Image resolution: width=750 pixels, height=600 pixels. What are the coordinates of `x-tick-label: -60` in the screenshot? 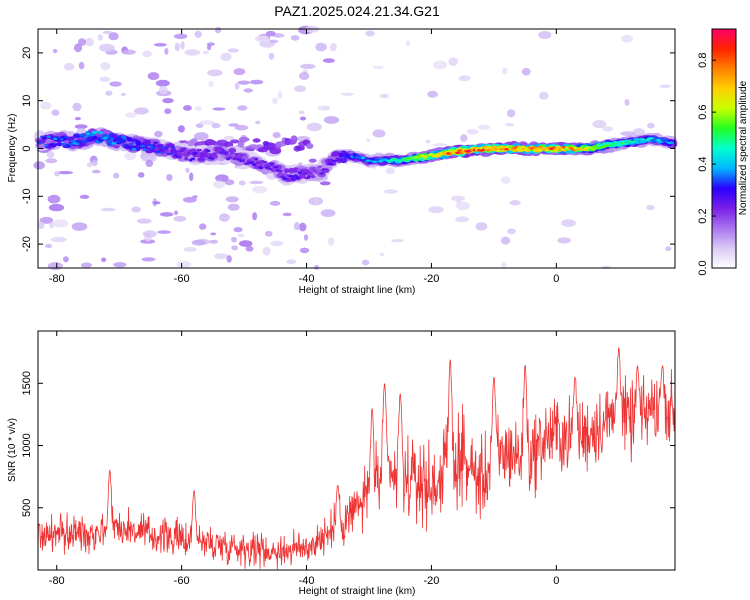 It's located at (182, 279).